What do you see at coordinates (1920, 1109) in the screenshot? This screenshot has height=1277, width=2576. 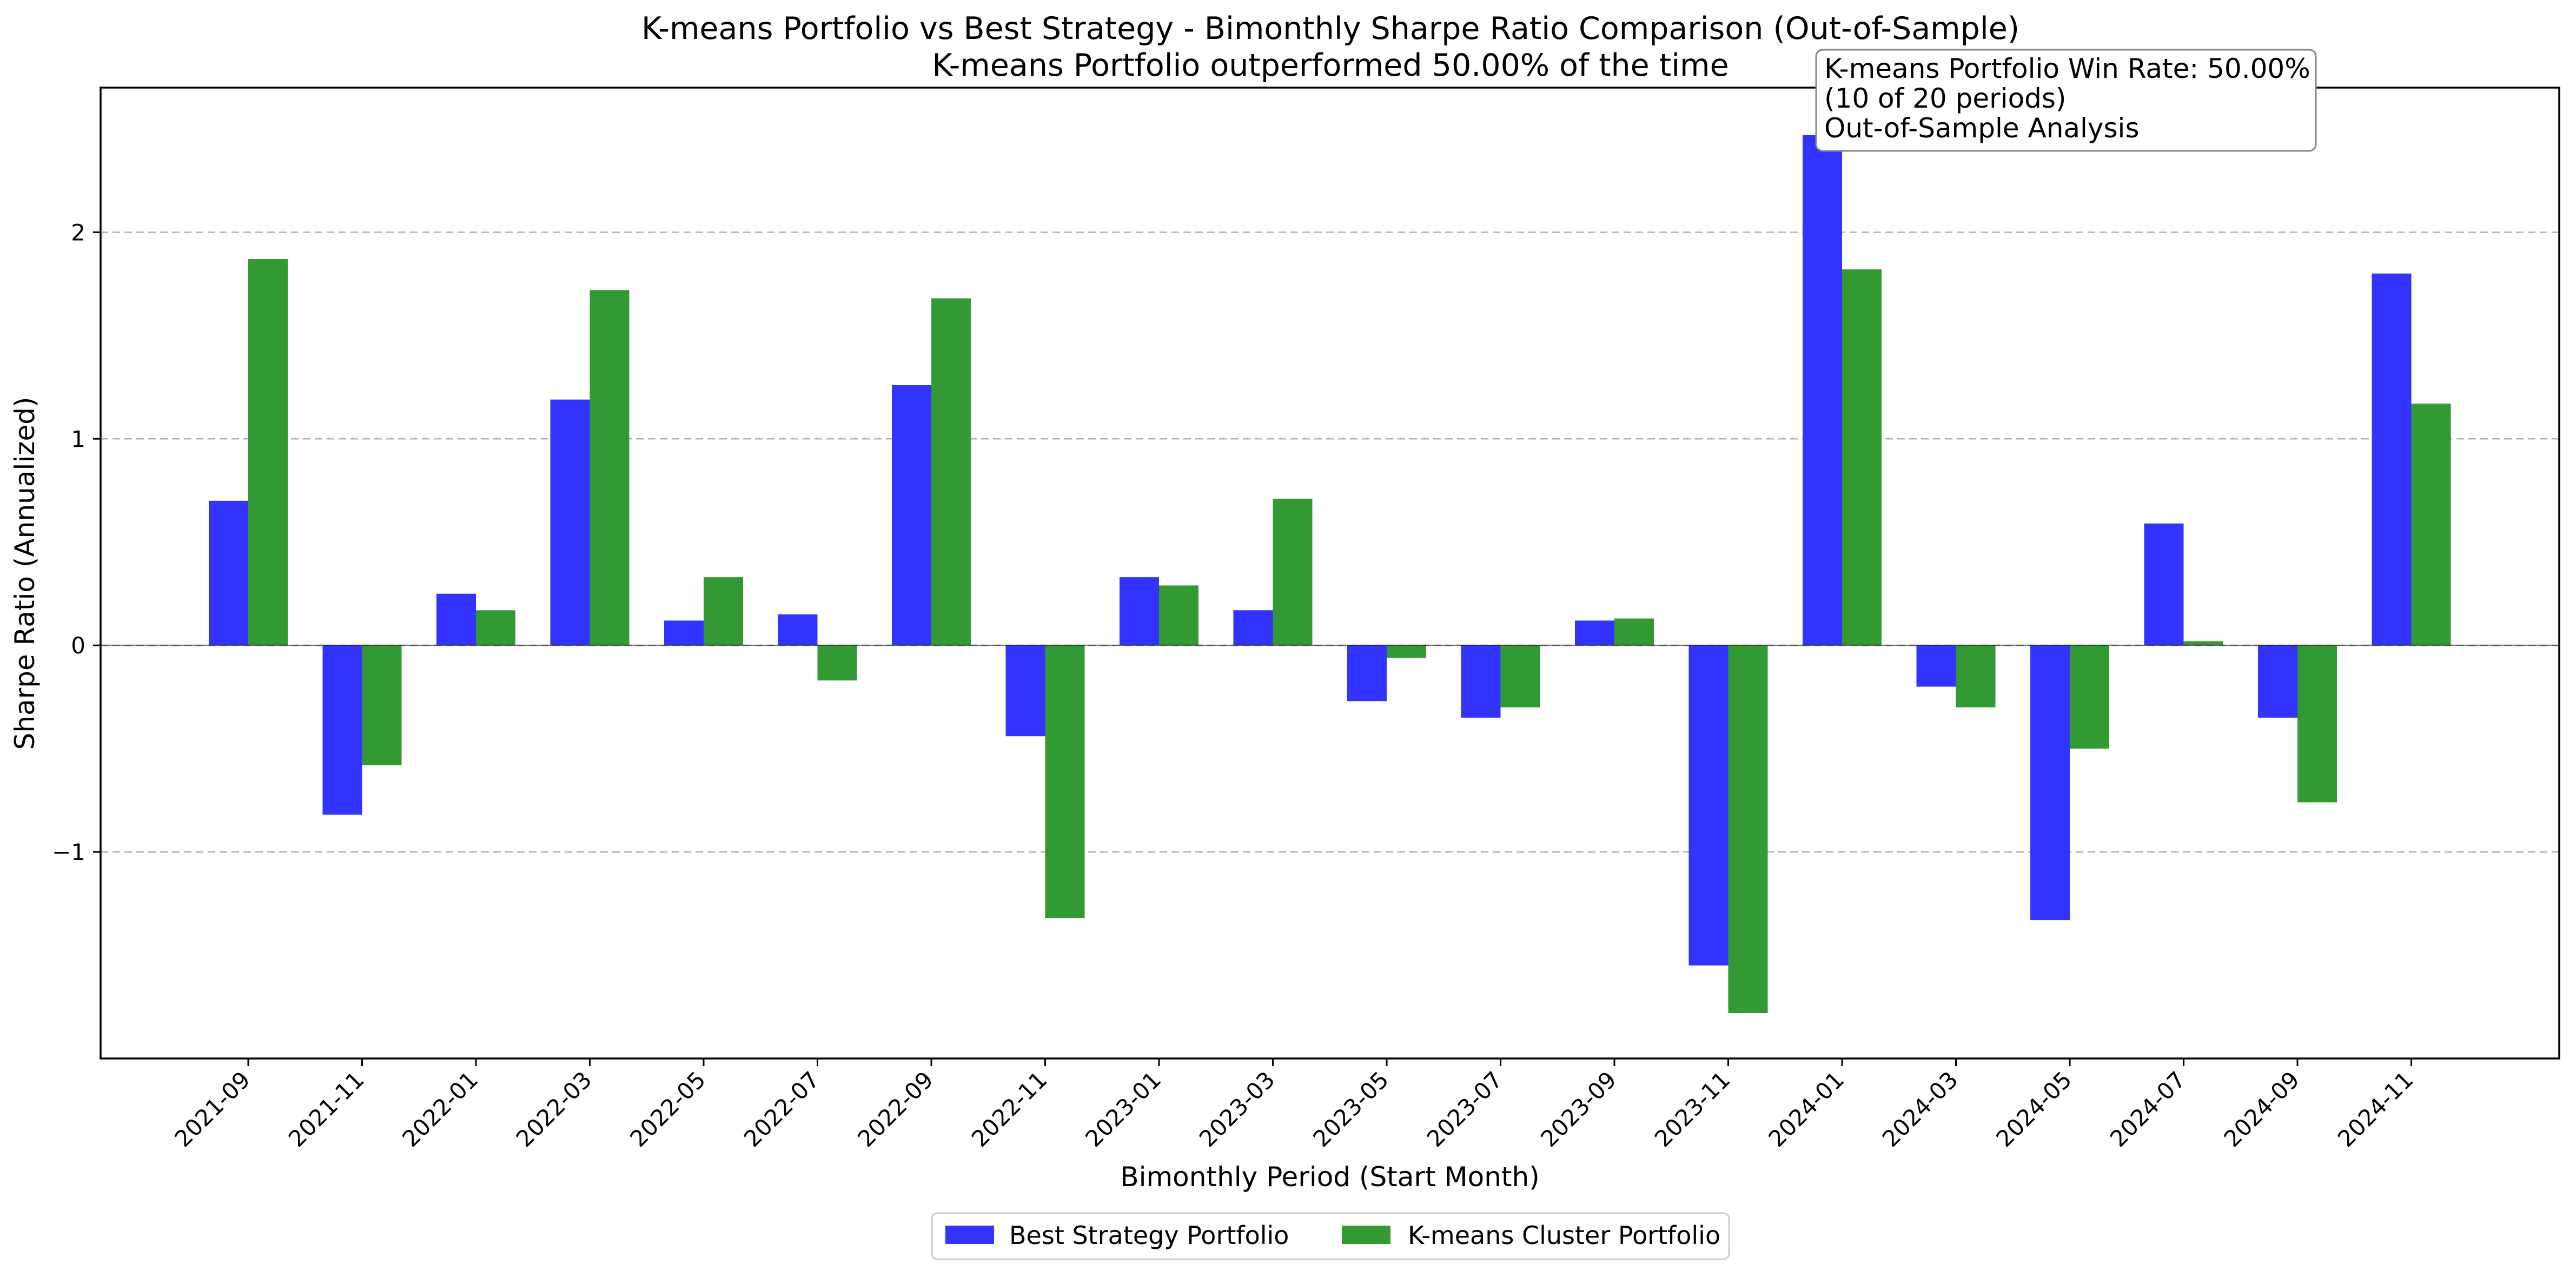 I see `x-tick-label: 2024-03` at bounding box center [1920, 1109].